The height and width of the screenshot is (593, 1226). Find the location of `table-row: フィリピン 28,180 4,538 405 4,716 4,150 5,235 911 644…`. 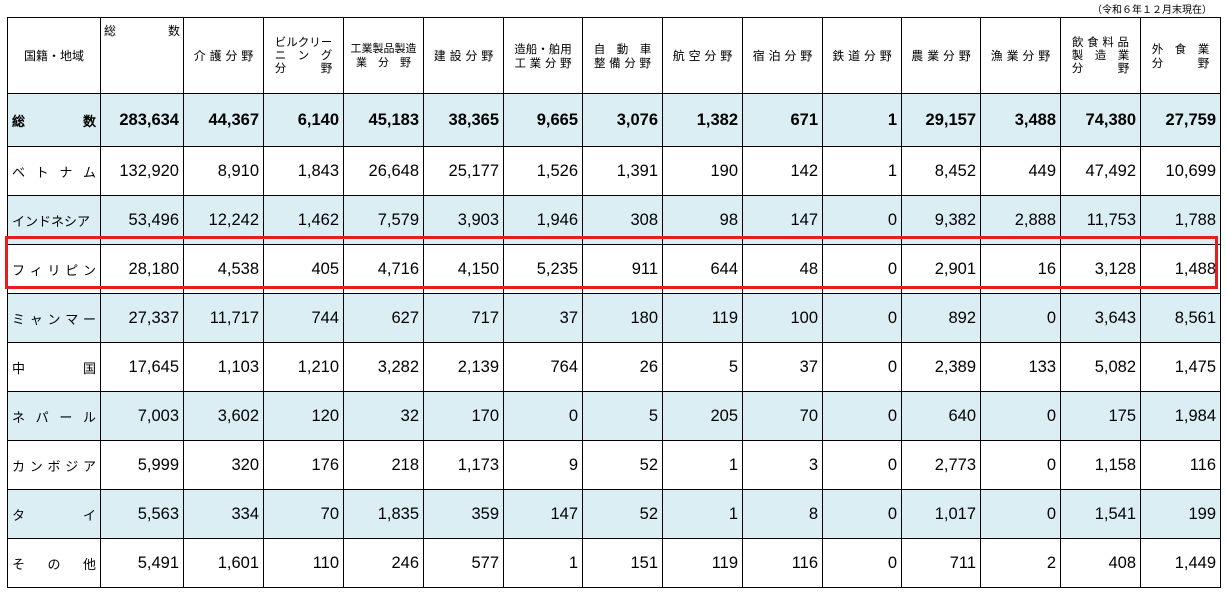

table-row: フィリピン 28,180 4,538 405 4,716 4,150 5,235 911 644… is located at coordinates (614, 269).